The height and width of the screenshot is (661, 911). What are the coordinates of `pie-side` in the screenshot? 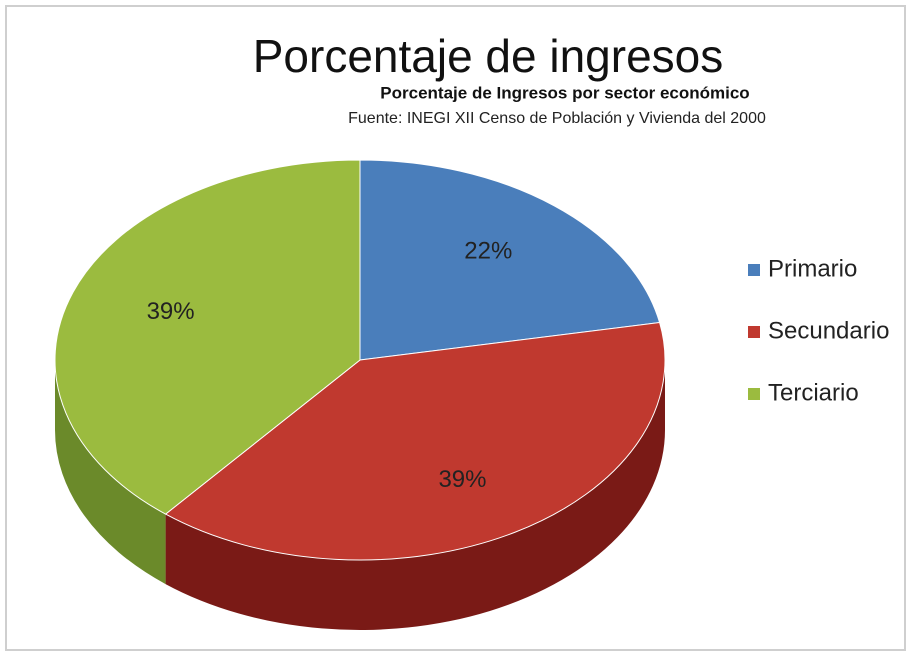 It's located at (110, 472).